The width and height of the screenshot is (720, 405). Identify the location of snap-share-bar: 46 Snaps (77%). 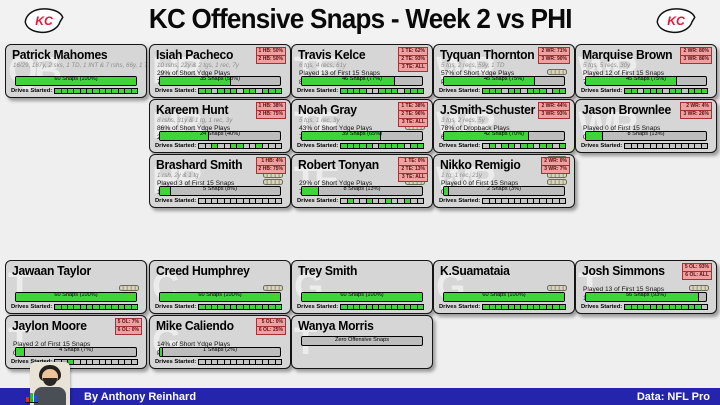
(362, 80).